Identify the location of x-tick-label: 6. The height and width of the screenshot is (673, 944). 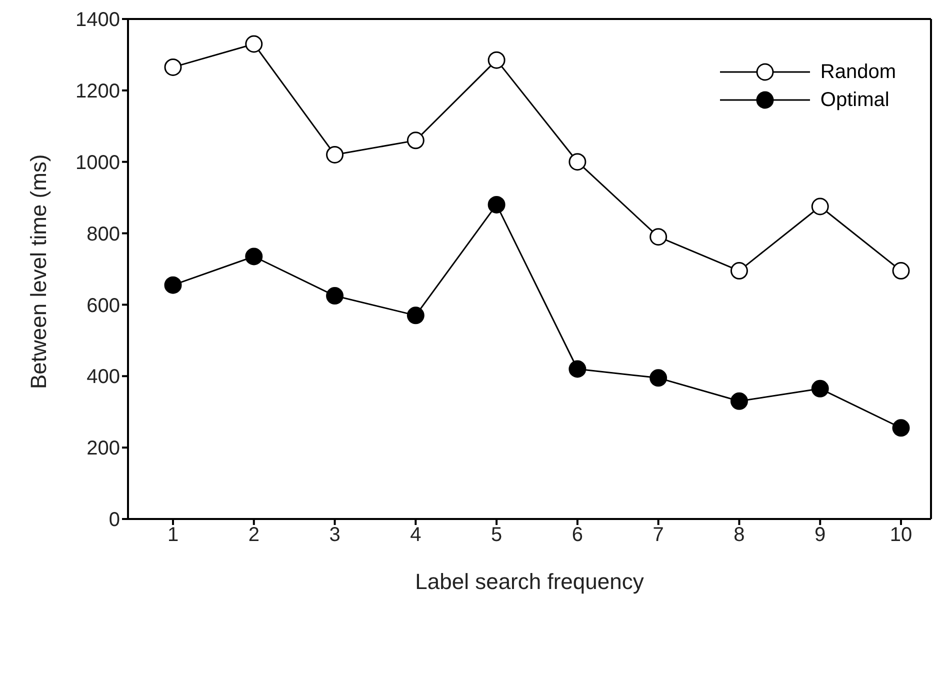
(578, 535).